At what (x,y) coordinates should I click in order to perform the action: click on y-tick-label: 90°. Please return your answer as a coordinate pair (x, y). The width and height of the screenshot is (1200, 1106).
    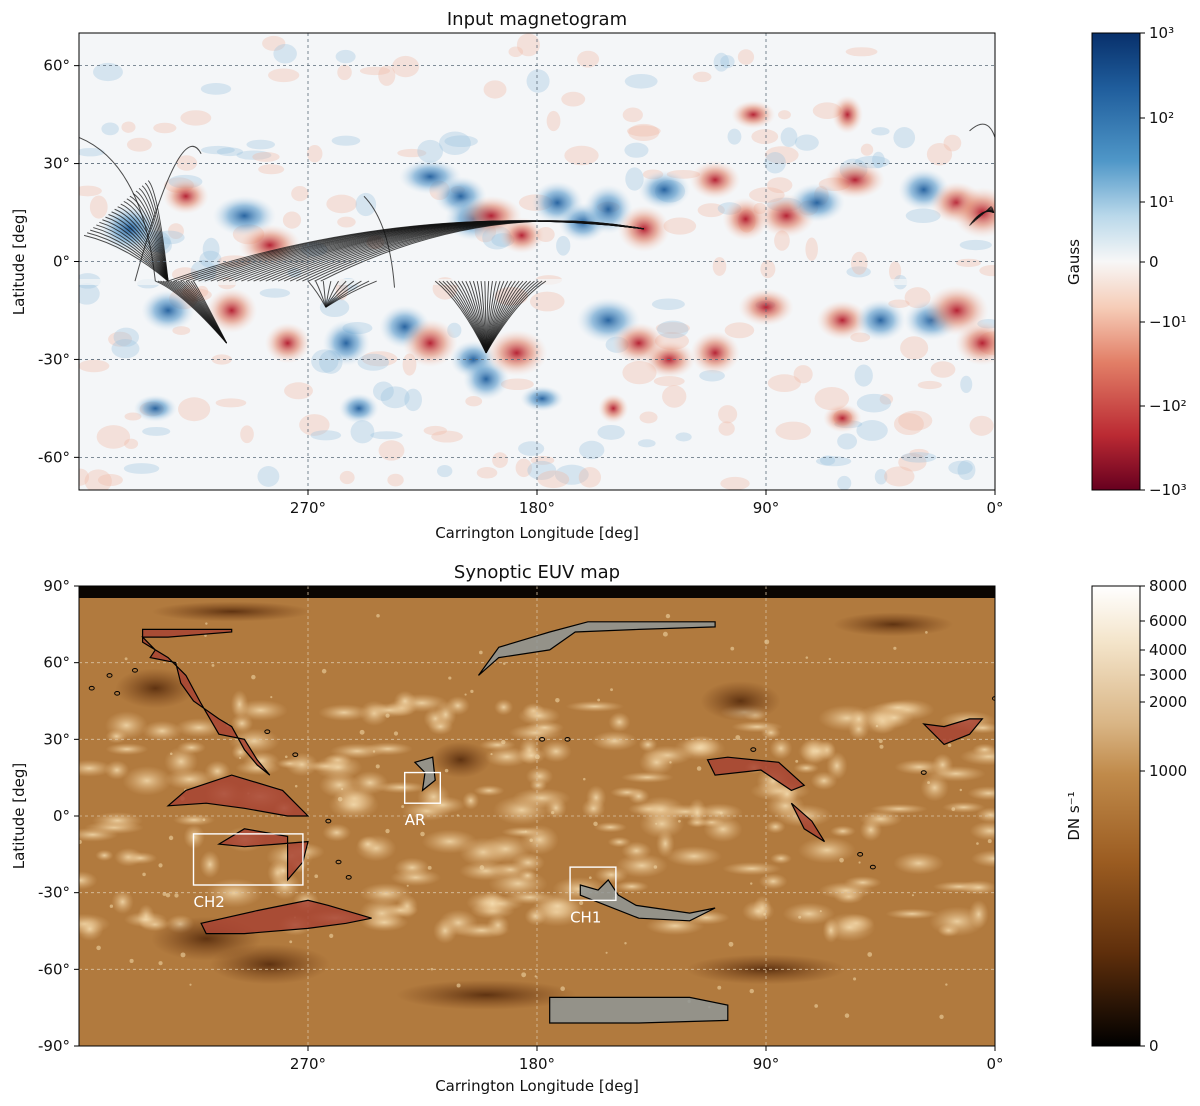
    Looking at the image, I should click on (56, 586).